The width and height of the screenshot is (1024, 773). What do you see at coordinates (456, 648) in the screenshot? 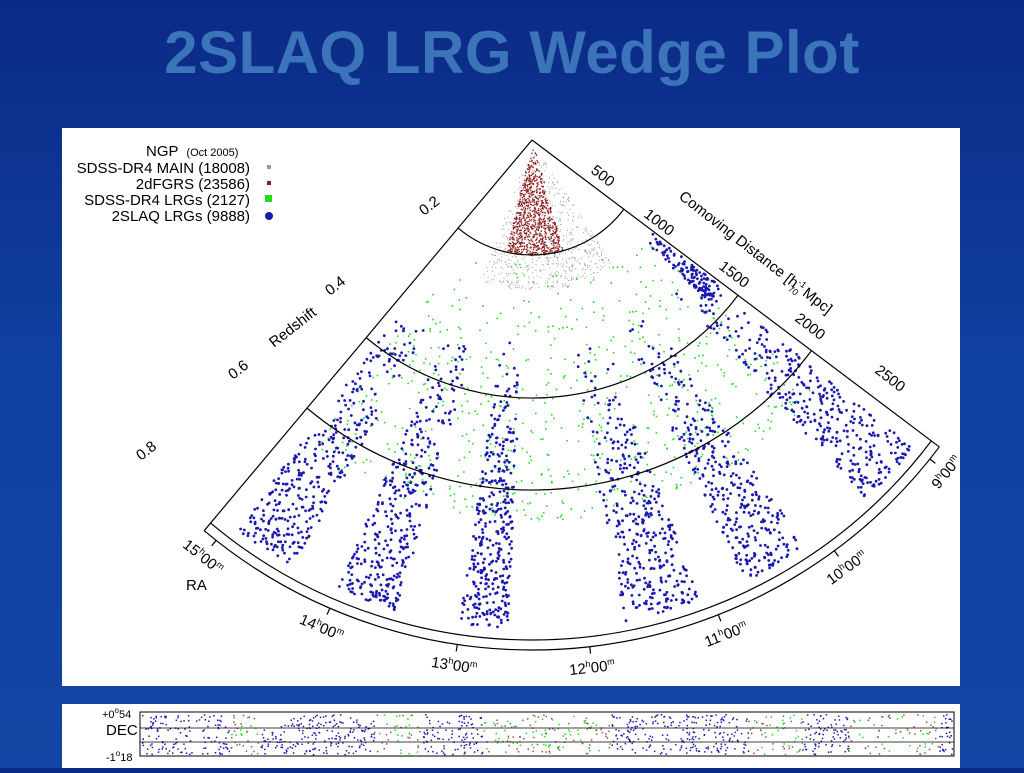
I see `ra-tick-mark` at bounding box center [456, 648].